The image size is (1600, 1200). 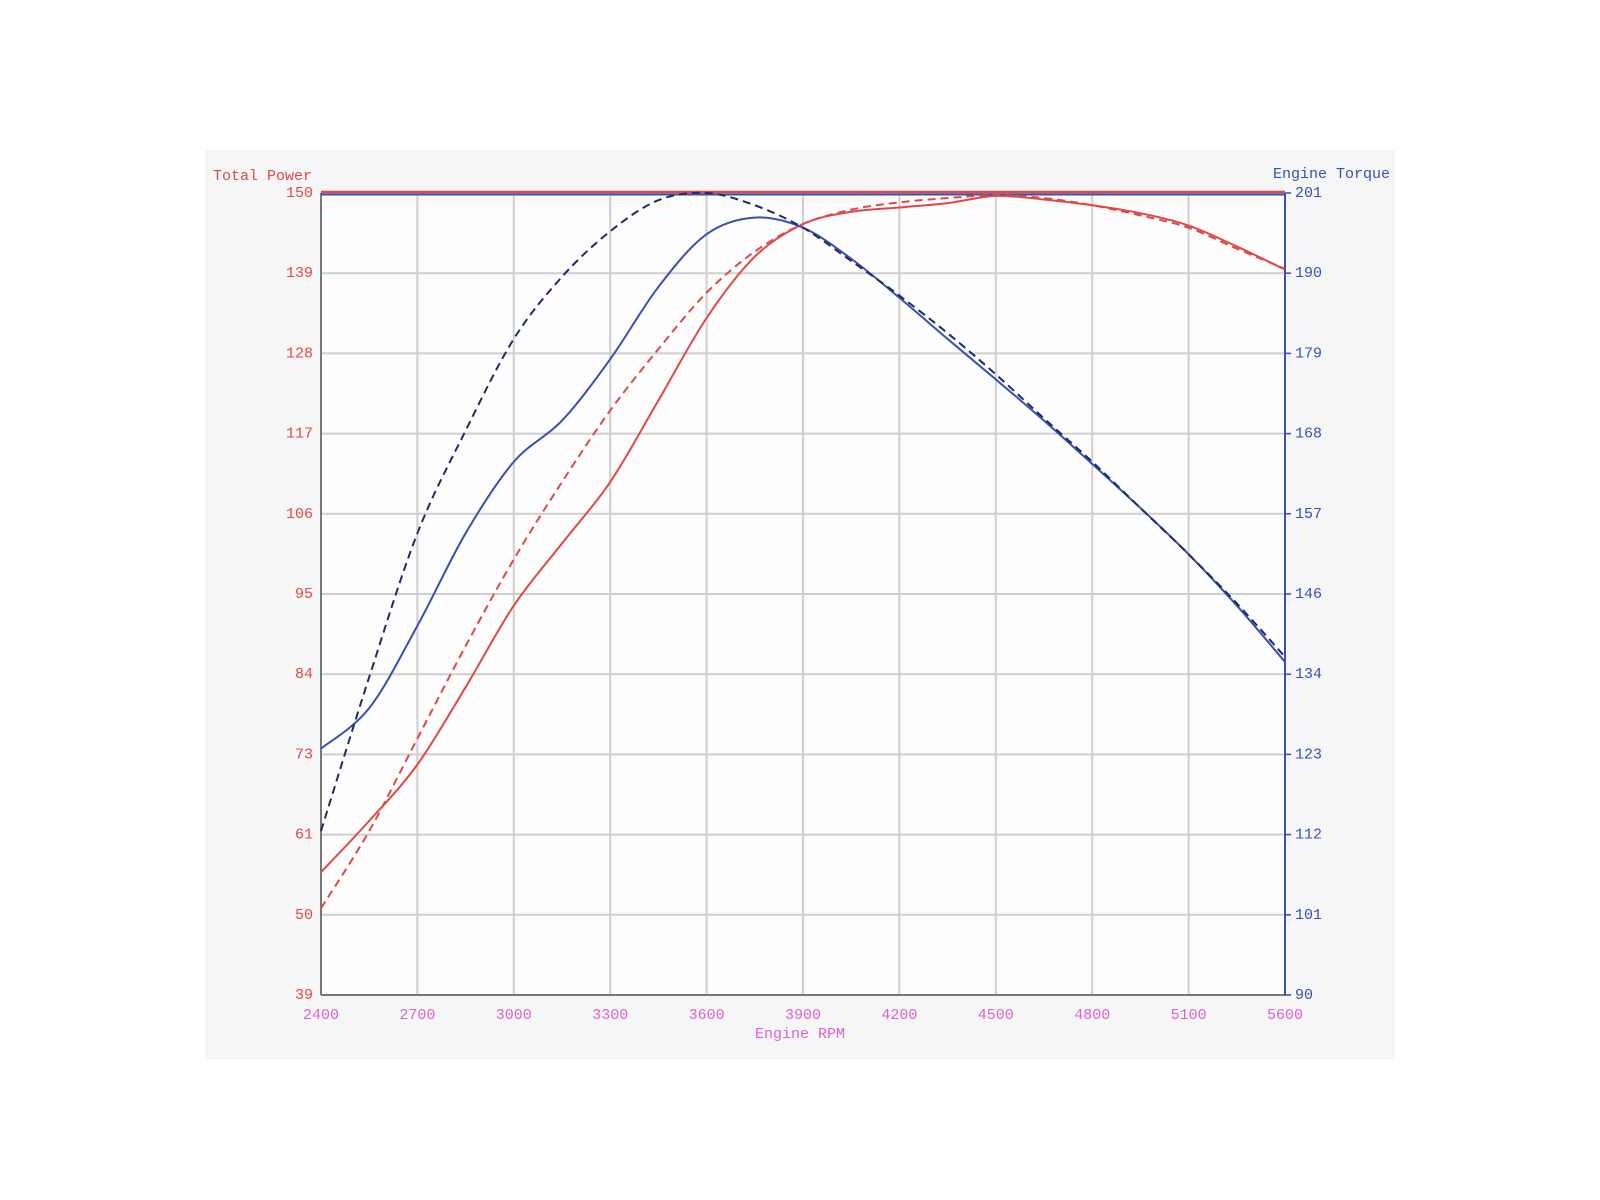 I want to click on y2-tick-label: 101, so click(x=1308, y=915).